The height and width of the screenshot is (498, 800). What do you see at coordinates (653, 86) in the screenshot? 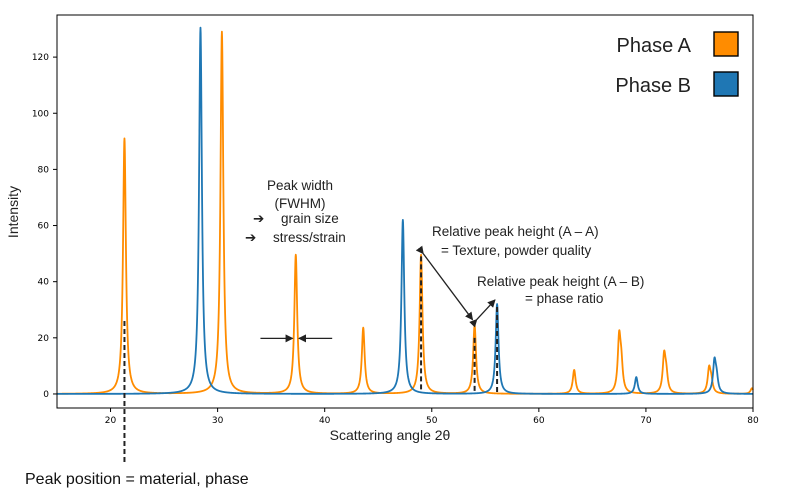
I see `legend-label-phase-b: Phase B` at bounding box center [653, 86].